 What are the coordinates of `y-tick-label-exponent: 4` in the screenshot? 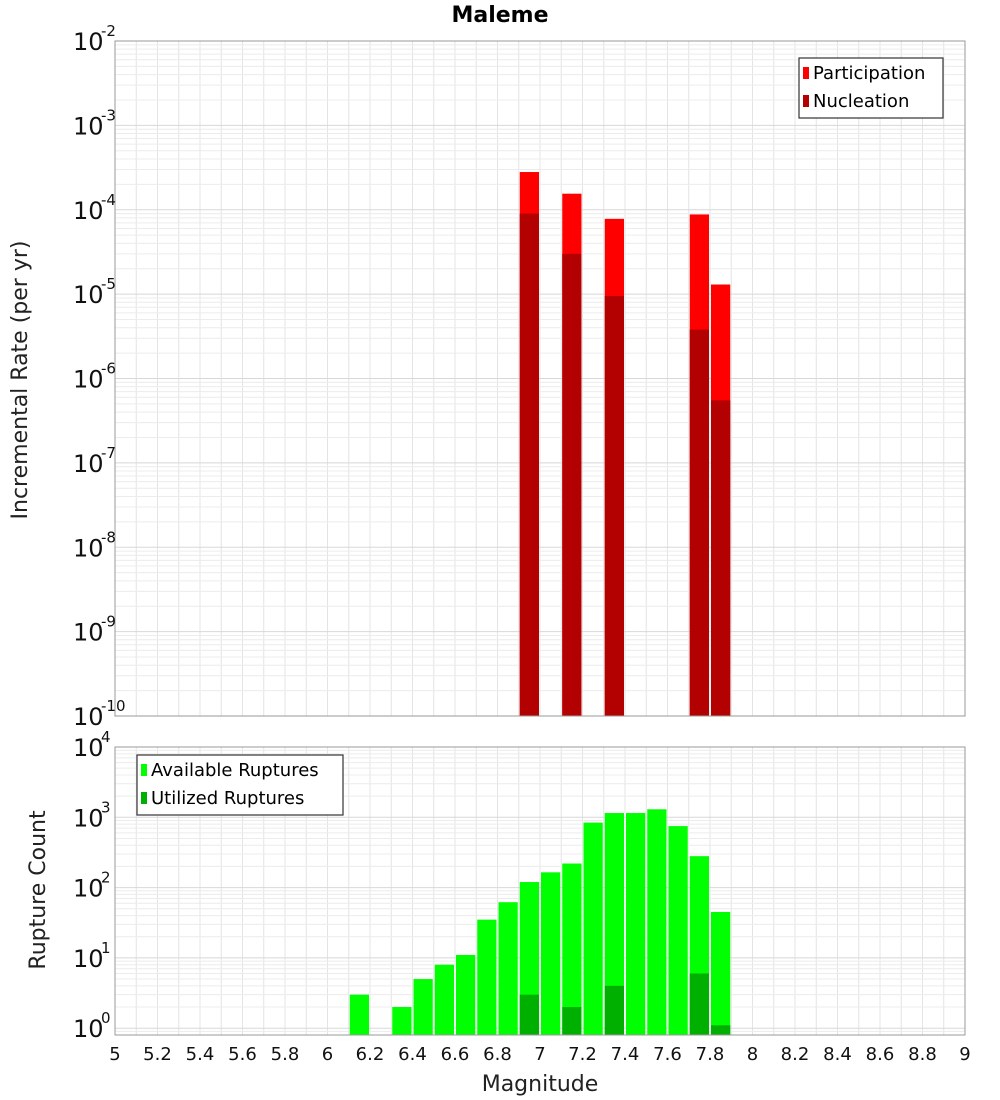 It's located at (106, 737).